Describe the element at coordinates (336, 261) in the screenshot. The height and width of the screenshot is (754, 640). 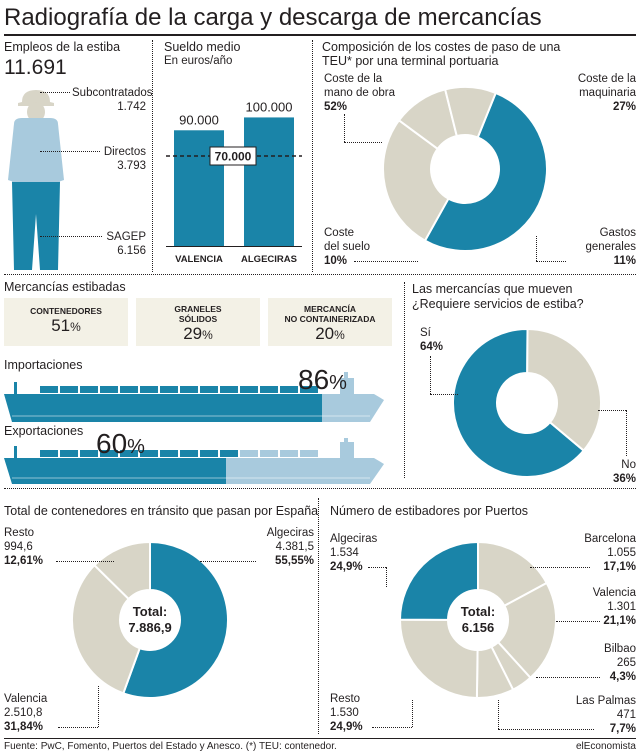
I see `costes-label-suelo-pct: 10%` at that location.